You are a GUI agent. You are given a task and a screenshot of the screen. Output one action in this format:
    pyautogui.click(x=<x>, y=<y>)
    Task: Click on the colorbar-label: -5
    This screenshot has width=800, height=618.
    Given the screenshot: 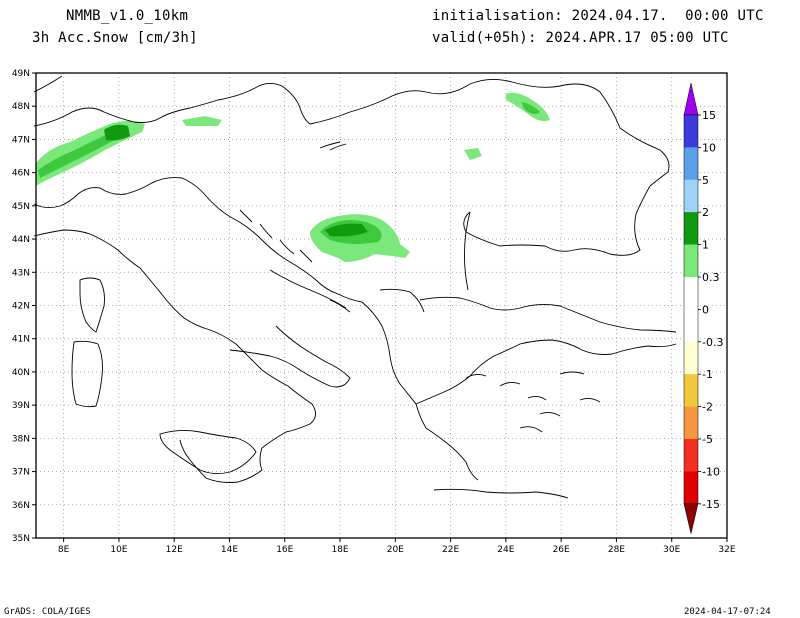 What is the action you would take?
    pyautogui.click(x=707, y=439)
    